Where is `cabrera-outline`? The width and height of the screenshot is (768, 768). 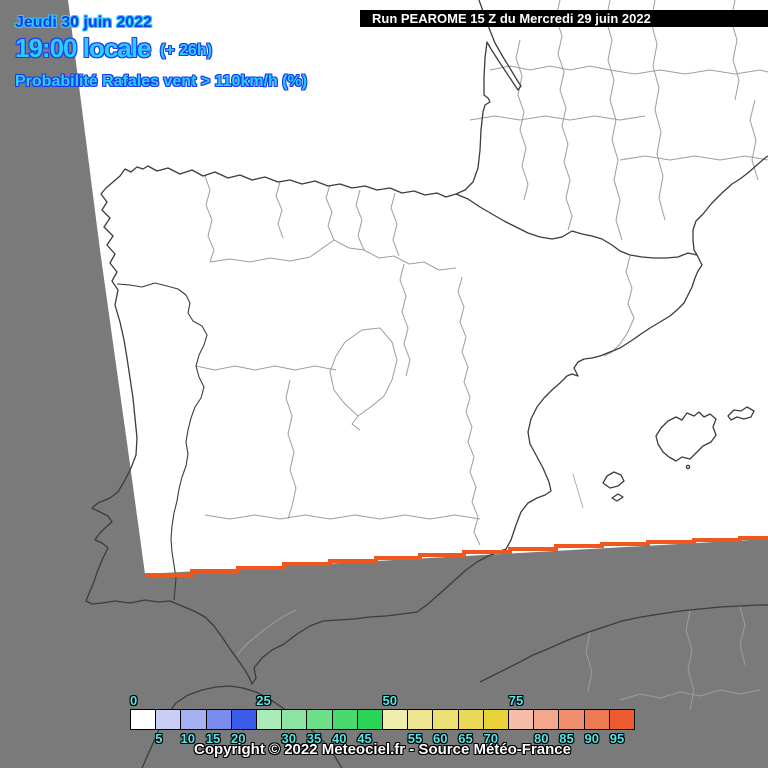 cabrera-outline is located at coordinates (688, 467).